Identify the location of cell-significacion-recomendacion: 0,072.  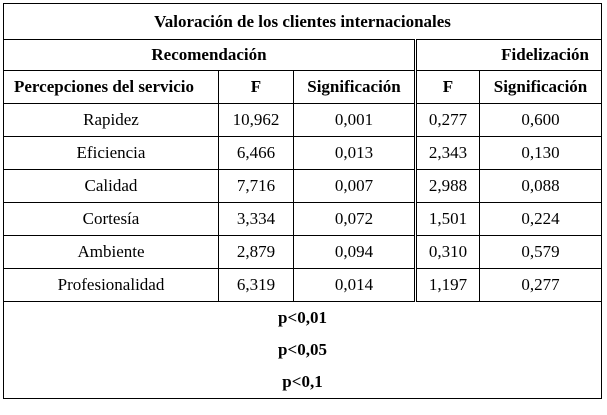
(354, 219).